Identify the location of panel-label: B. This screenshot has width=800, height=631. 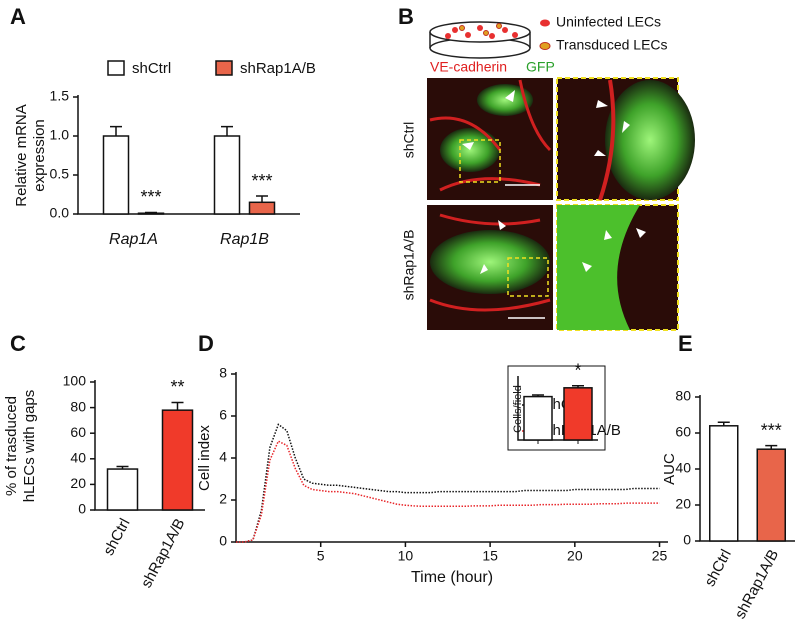
(406, 16).